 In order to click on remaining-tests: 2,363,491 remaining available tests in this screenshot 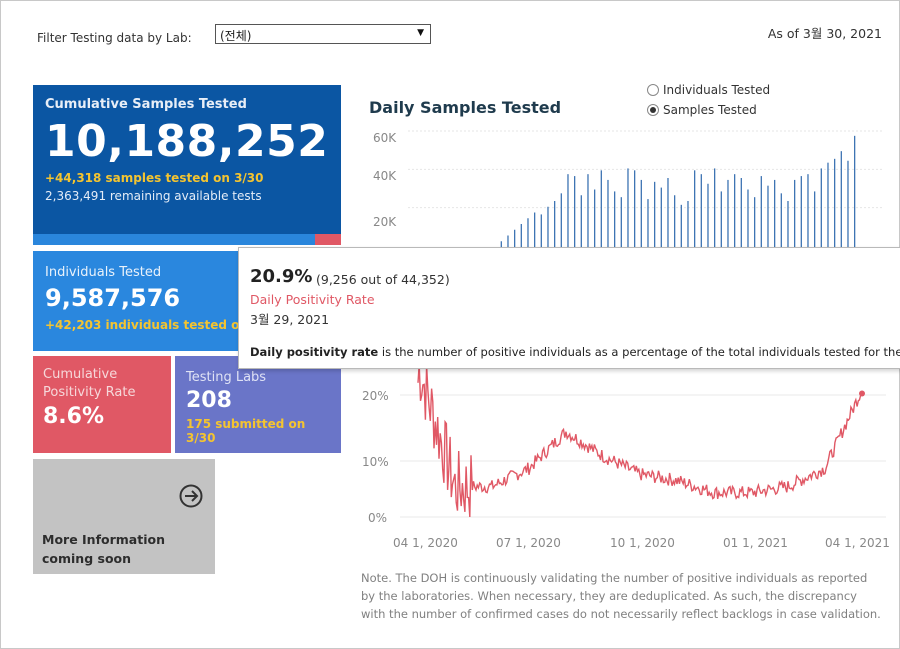, I will do `click(153, 196)`.